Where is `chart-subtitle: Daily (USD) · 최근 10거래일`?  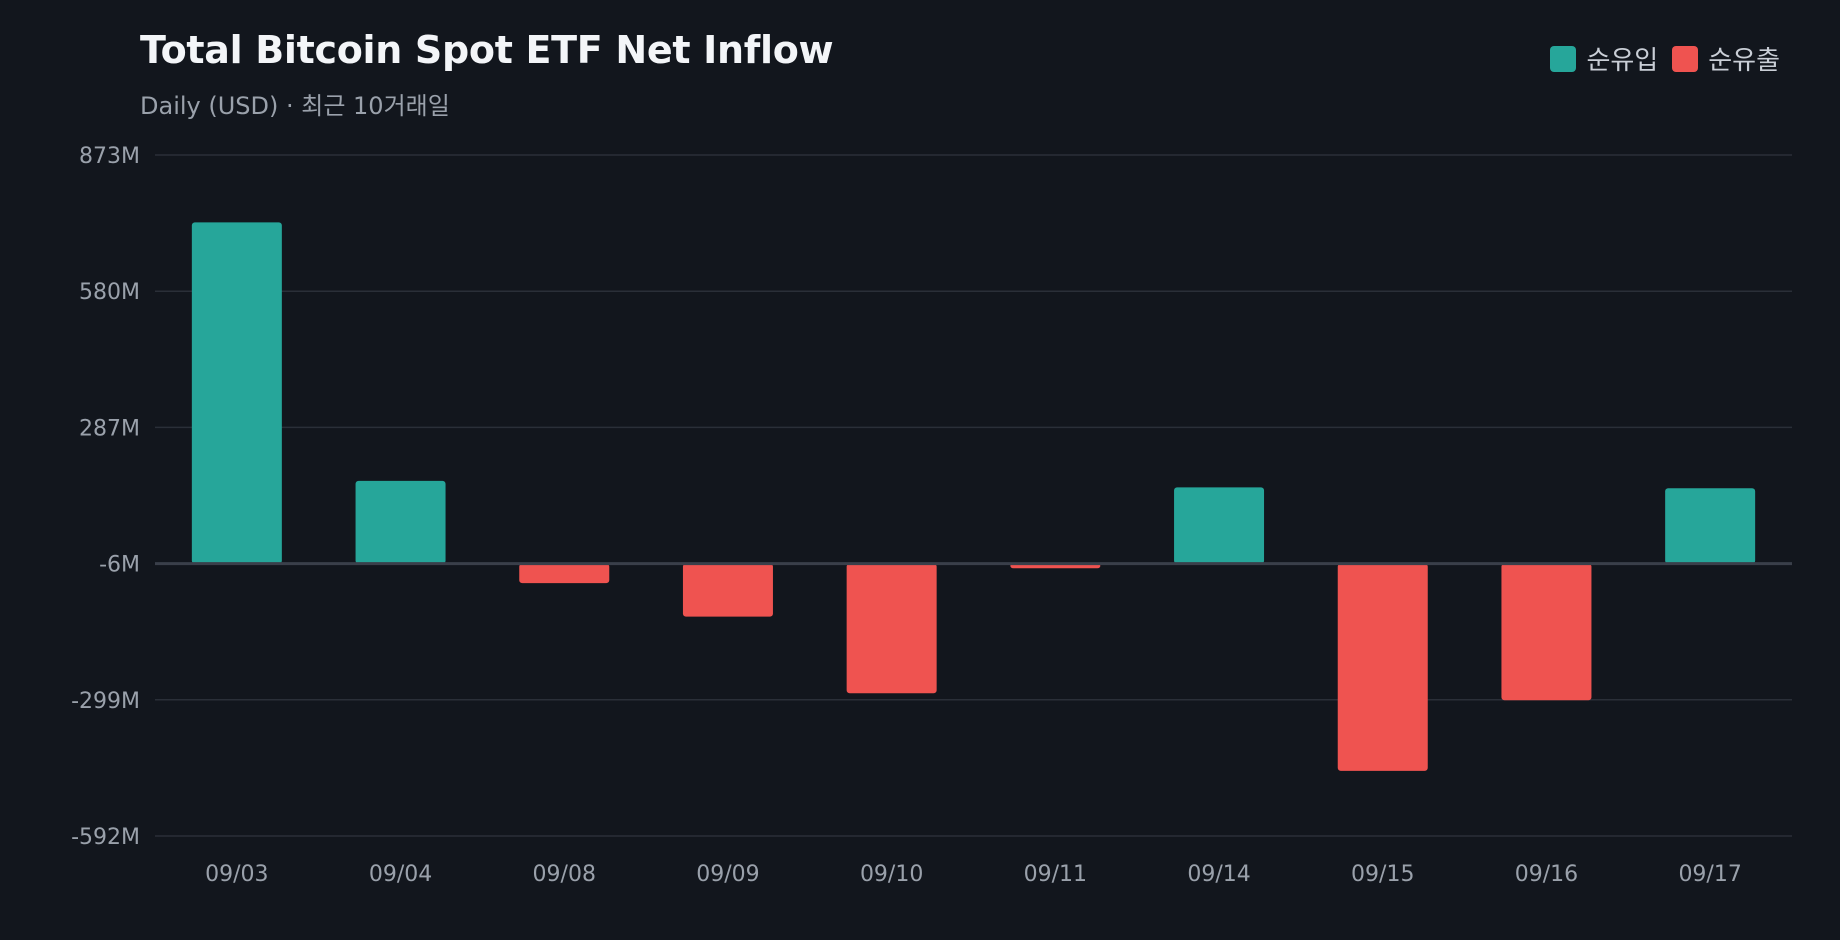
chart-subtitle: Daily (USD) · 최근 10거래일 is located at coordinates (295, 106).